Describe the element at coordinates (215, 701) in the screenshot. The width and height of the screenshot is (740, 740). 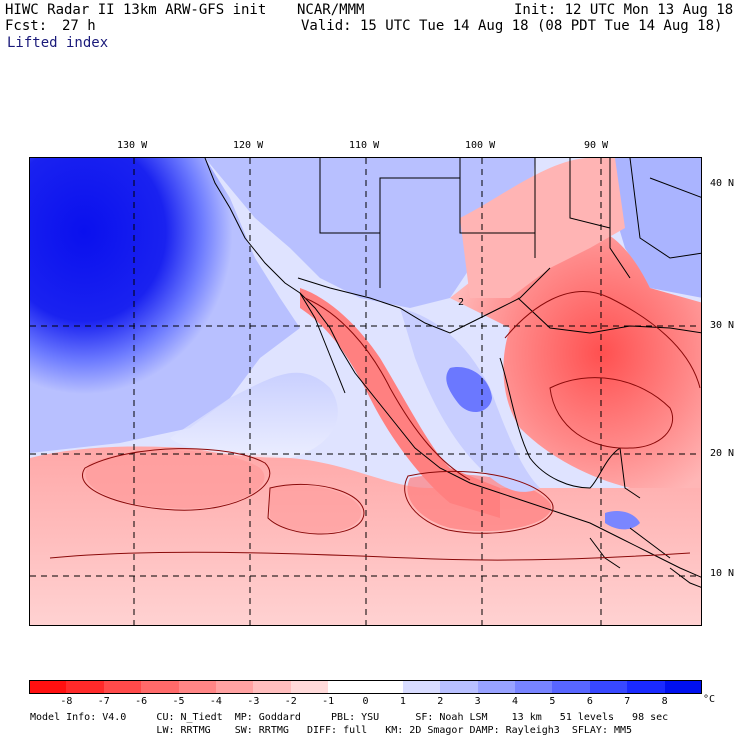
I see `colorbar-label: -4` at that location.